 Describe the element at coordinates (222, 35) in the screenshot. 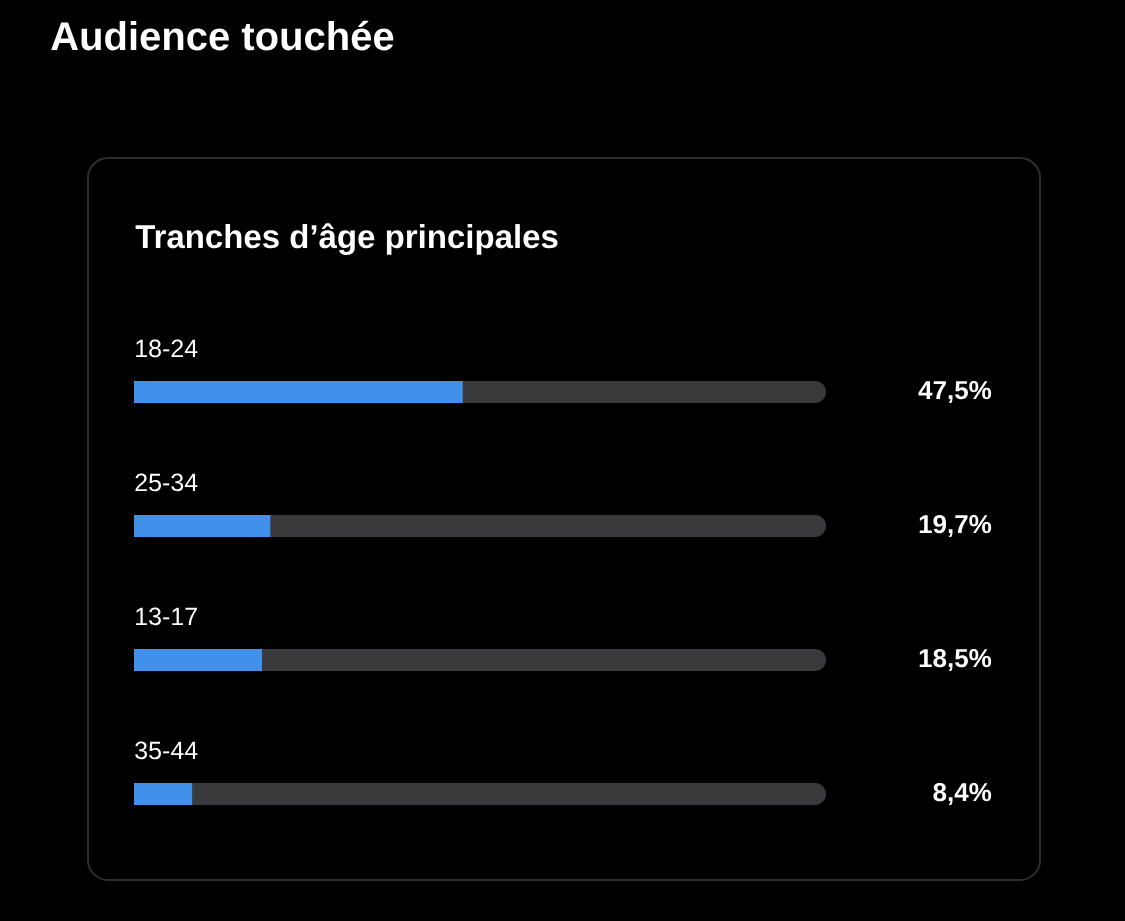

I see `chart-title: Audience touchée` at that location.